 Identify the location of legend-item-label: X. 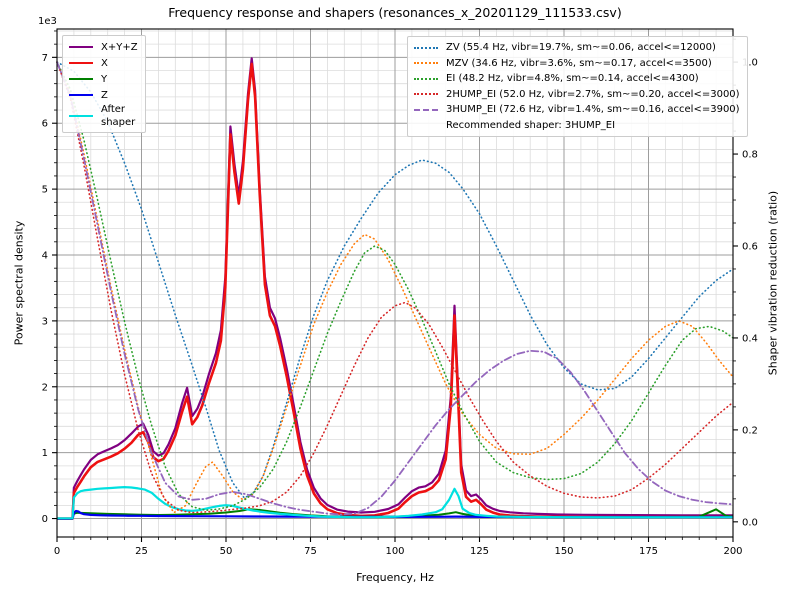
(104, 63).